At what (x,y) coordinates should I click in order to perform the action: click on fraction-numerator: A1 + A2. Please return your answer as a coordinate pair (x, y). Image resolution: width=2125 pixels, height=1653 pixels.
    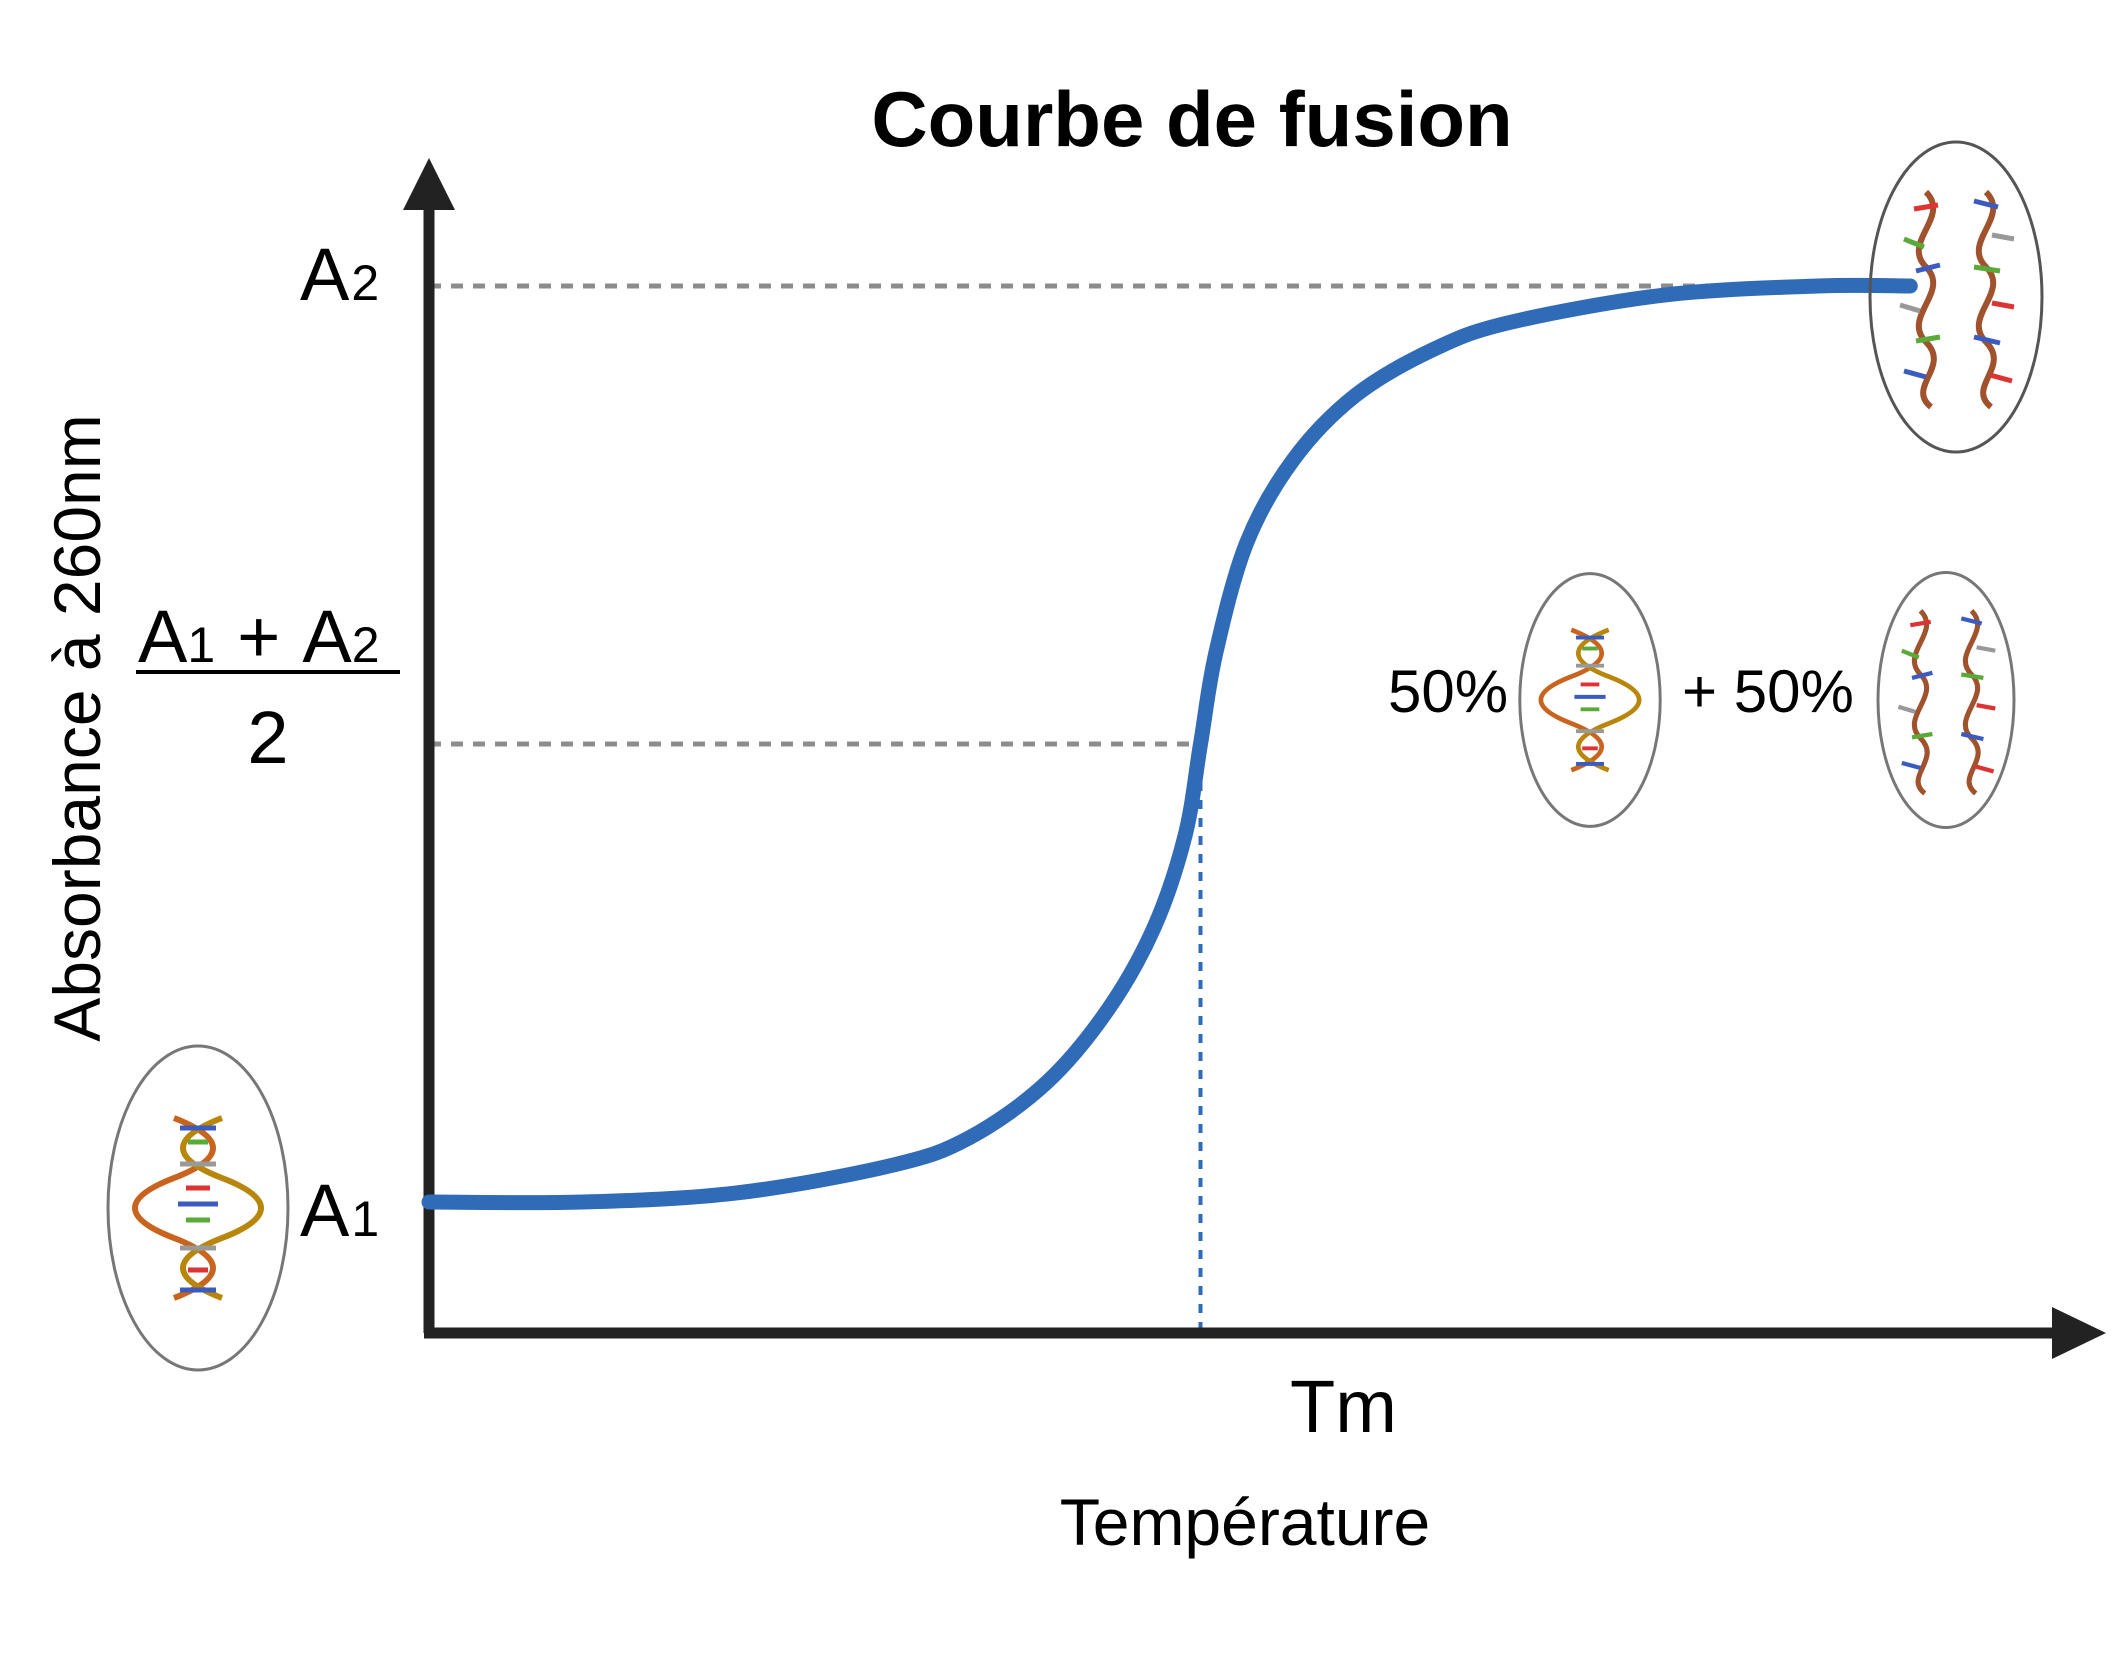
    Looking at the image, I should click on (259, 636).